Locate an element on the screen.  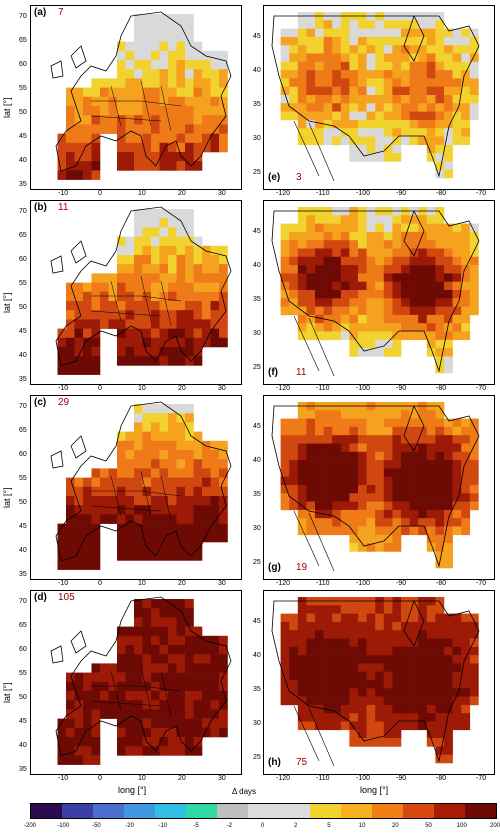
colorbar-tick: 2 is located at coordinates (296, 826).